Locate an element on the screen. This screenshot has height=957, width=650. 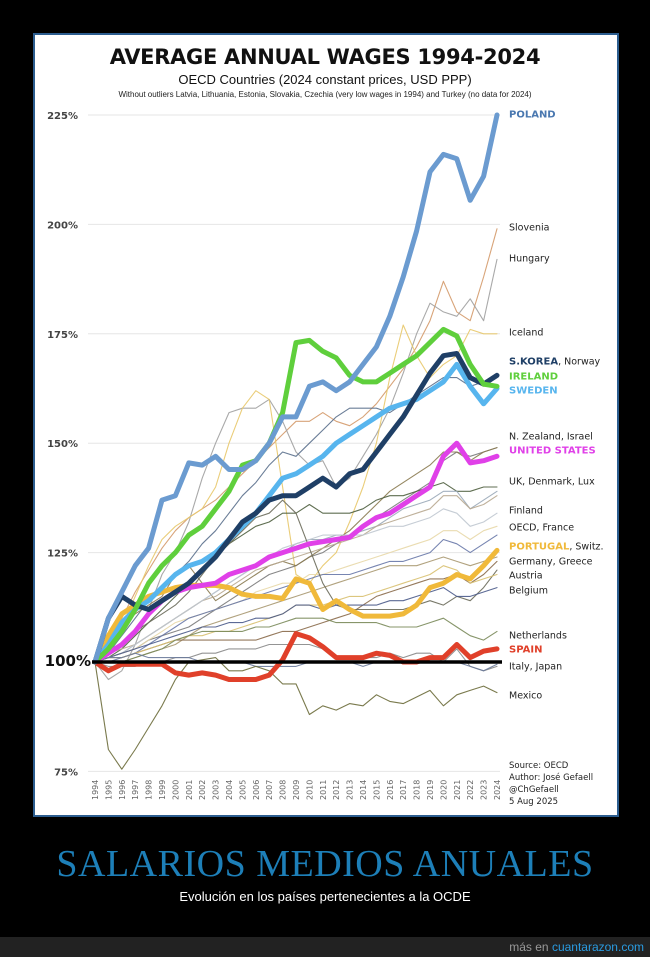
end-label: UNITED STATES is located at coordinates (552, 451).